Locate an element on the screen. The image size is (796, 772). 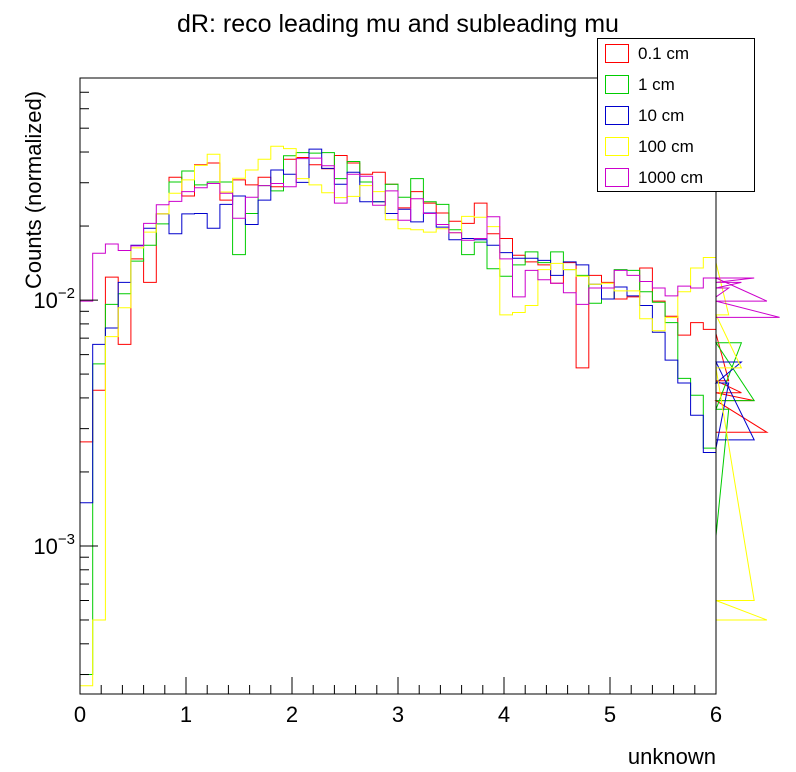
legend-item: 1000 cm is located at coordinates (676, 178).